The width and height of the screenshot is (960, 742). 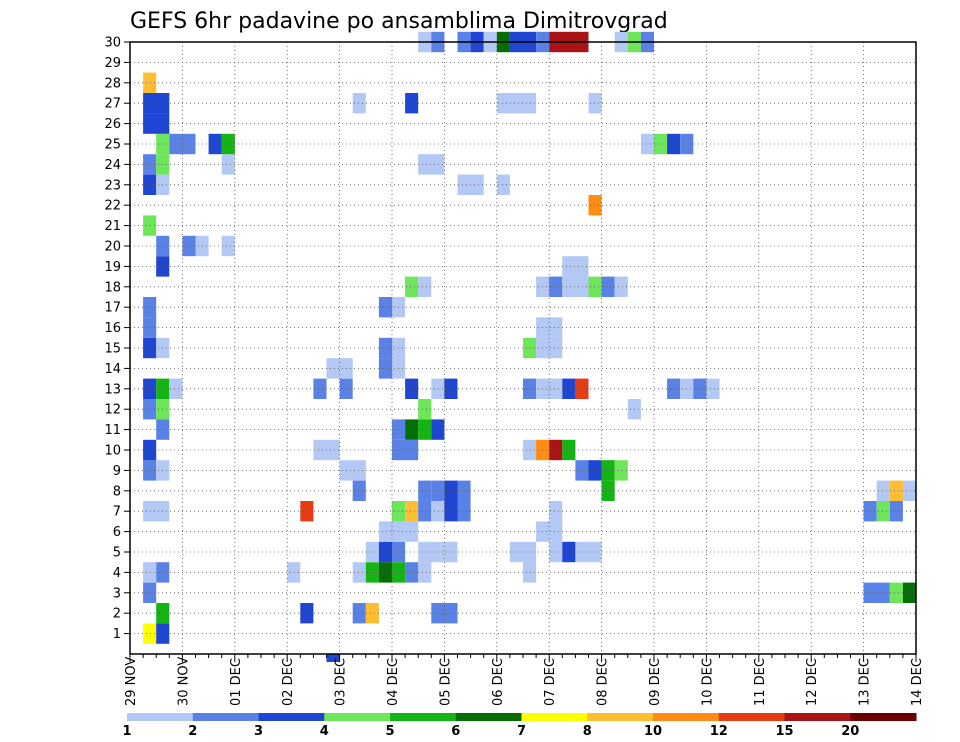 I want to click on y-tick-label: 26, so click(x=112, y=124).